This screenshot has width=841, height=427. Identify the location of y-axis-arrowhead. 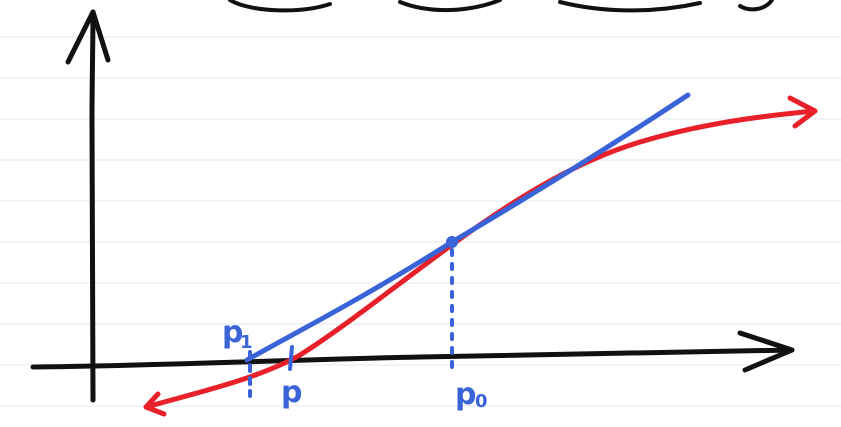
(88, 37).